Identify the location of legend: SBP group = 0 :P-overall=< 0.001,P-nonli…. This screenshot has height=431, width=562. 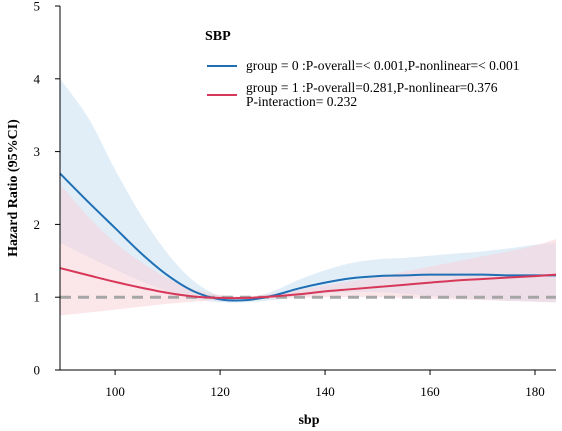
(362, 69).